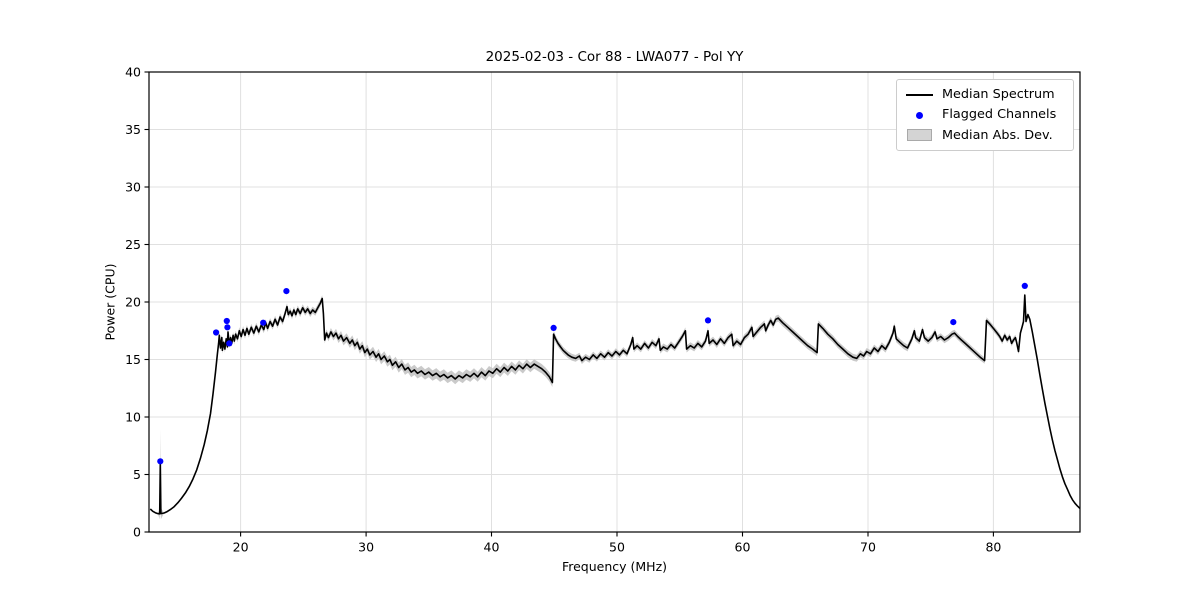  I want to click on y-tick-label: 25, so click(133, 244).